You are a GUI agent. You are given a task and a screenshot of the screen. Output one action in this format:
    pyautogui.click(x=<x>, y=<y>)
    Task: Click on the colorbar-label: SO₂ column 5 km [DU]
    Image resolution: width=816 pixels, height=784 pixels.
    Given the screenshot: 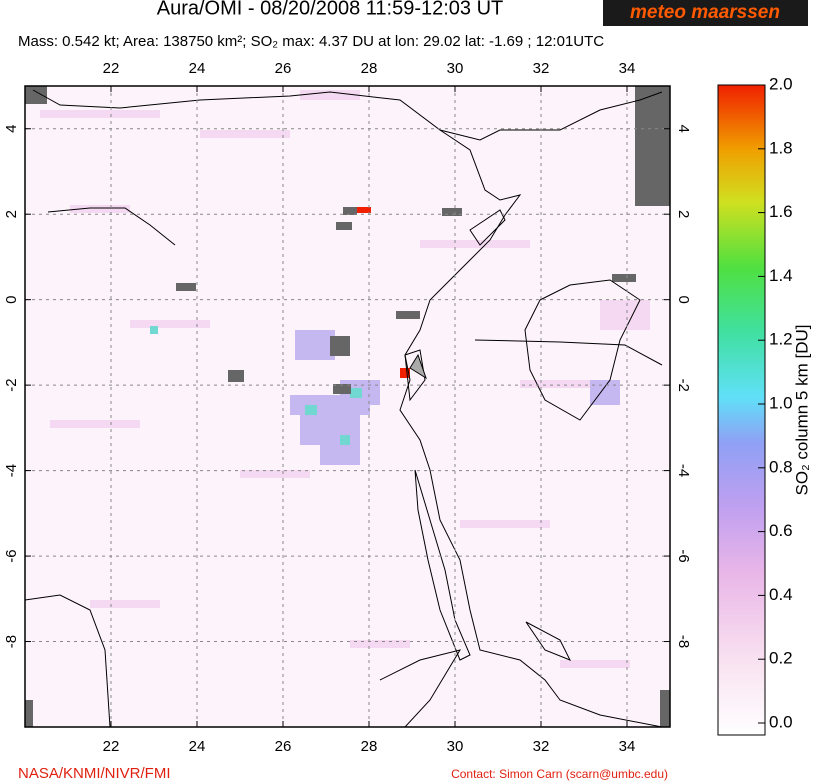 What is the action you would take?
    pyautogui.click(x=801, y=410)
    